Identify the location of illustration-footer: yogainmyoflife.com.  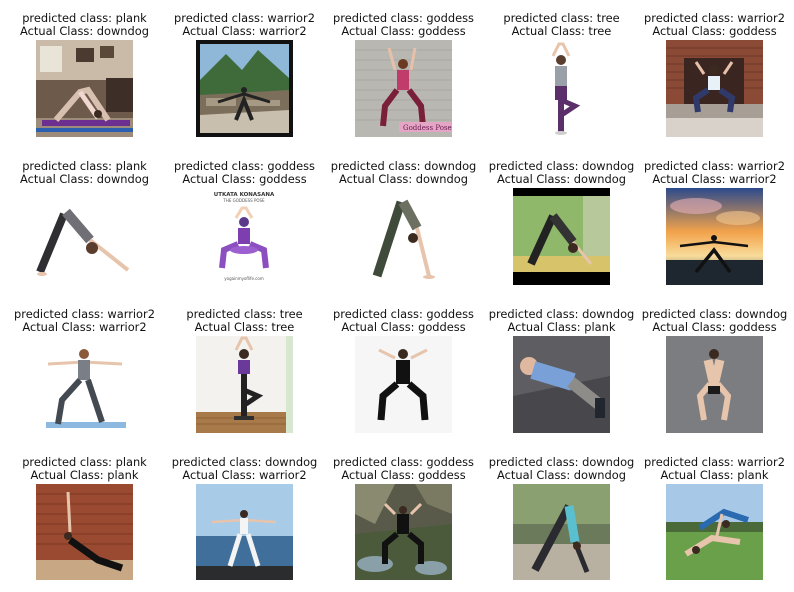
(244, 278).